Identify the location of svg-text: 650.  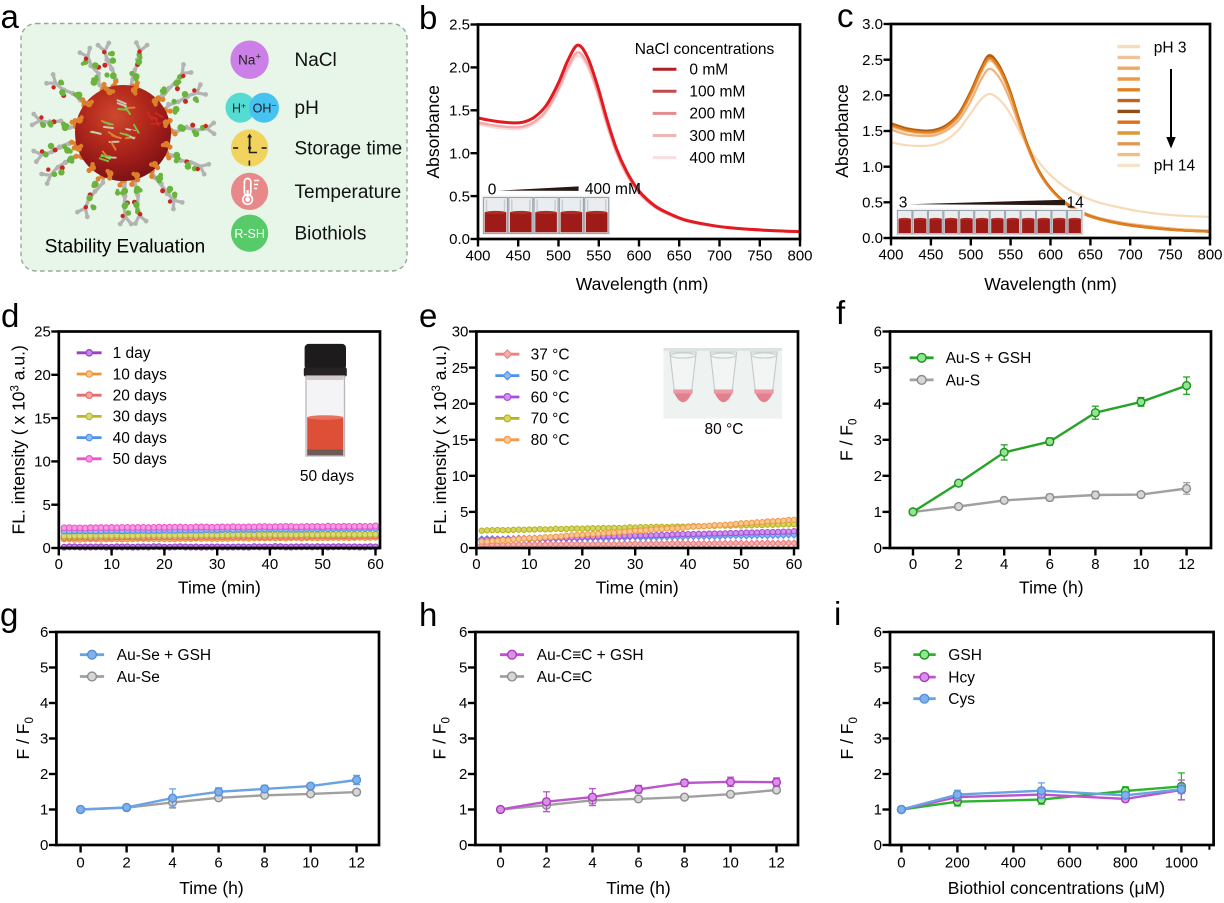
(679, 256).